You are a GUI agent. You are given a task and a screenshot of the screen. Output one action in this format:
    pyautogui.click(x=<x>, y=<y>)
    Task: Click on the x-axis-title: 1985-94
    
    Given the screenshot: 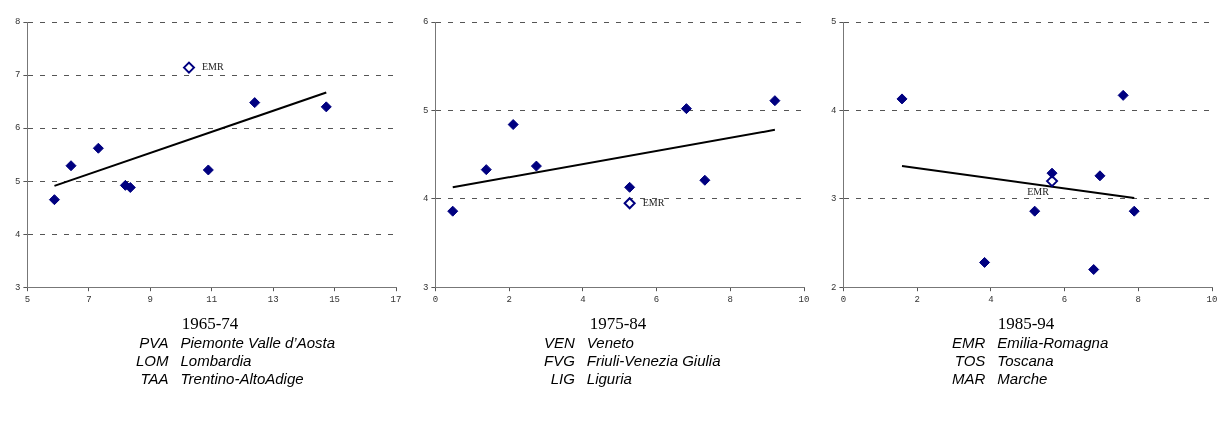 What is the action you would take?
    pyautogui.click(x=1026, y=324)
    